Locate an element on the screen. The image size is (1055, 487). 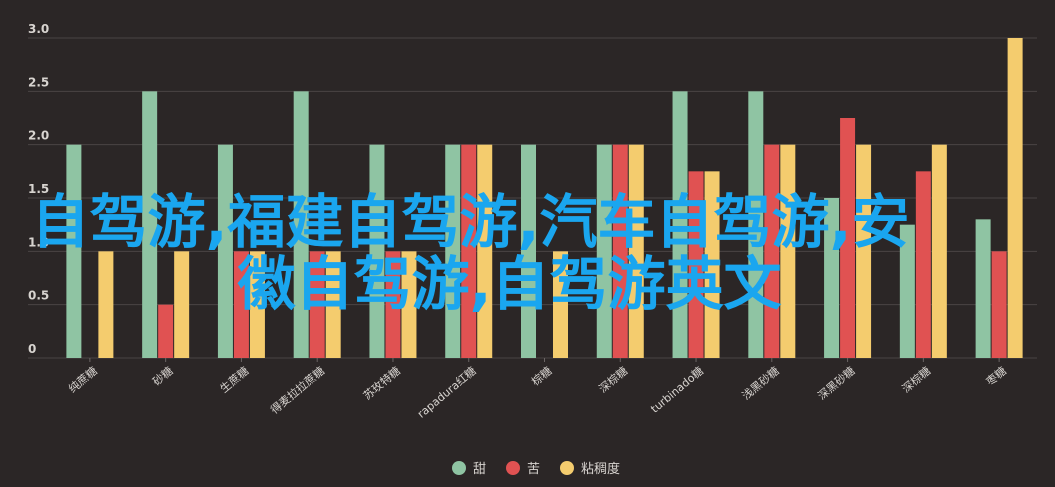
legend-label: 甜 is located at coordinates (479, 469).